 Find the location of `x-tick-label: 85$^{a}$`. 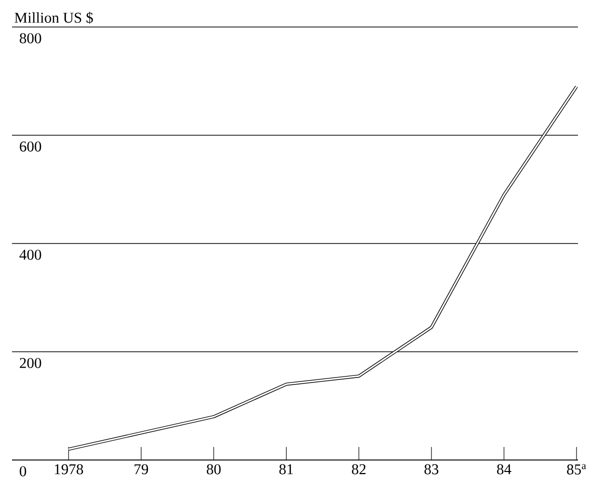

x-tick-label: 85$^{a}$ is located at coordinates (576, 469).